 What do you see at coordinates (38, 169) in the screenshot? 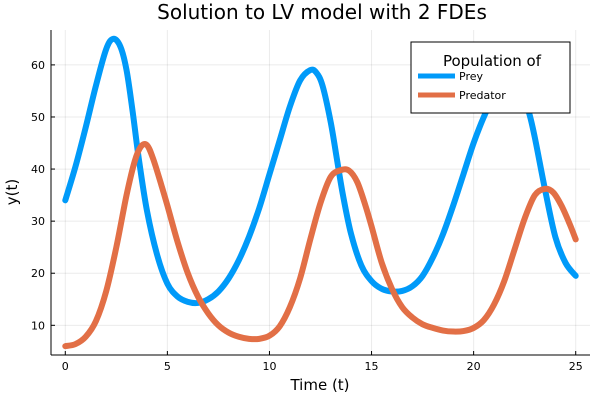
I see `y-tick-label: 40` at bounding box center [38, 169].